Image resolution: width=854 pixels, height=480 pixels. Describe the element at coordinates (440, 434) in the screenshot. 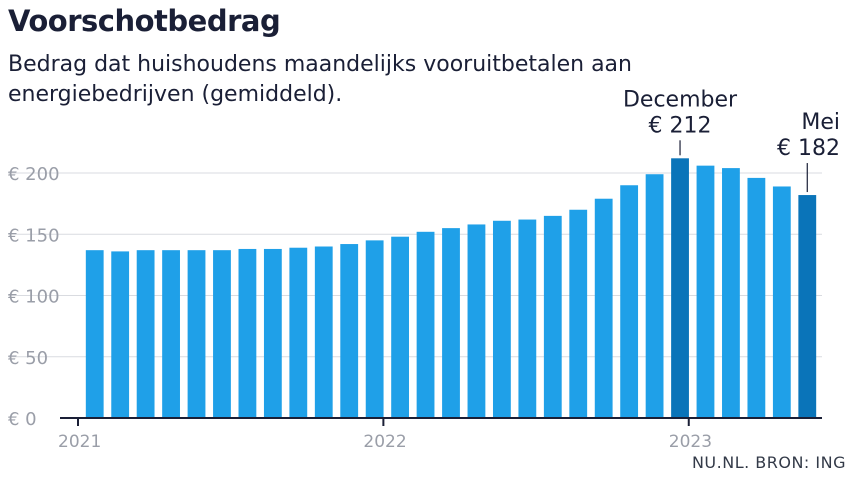

I see `x-axis: 2021 2022 2023` at that location.